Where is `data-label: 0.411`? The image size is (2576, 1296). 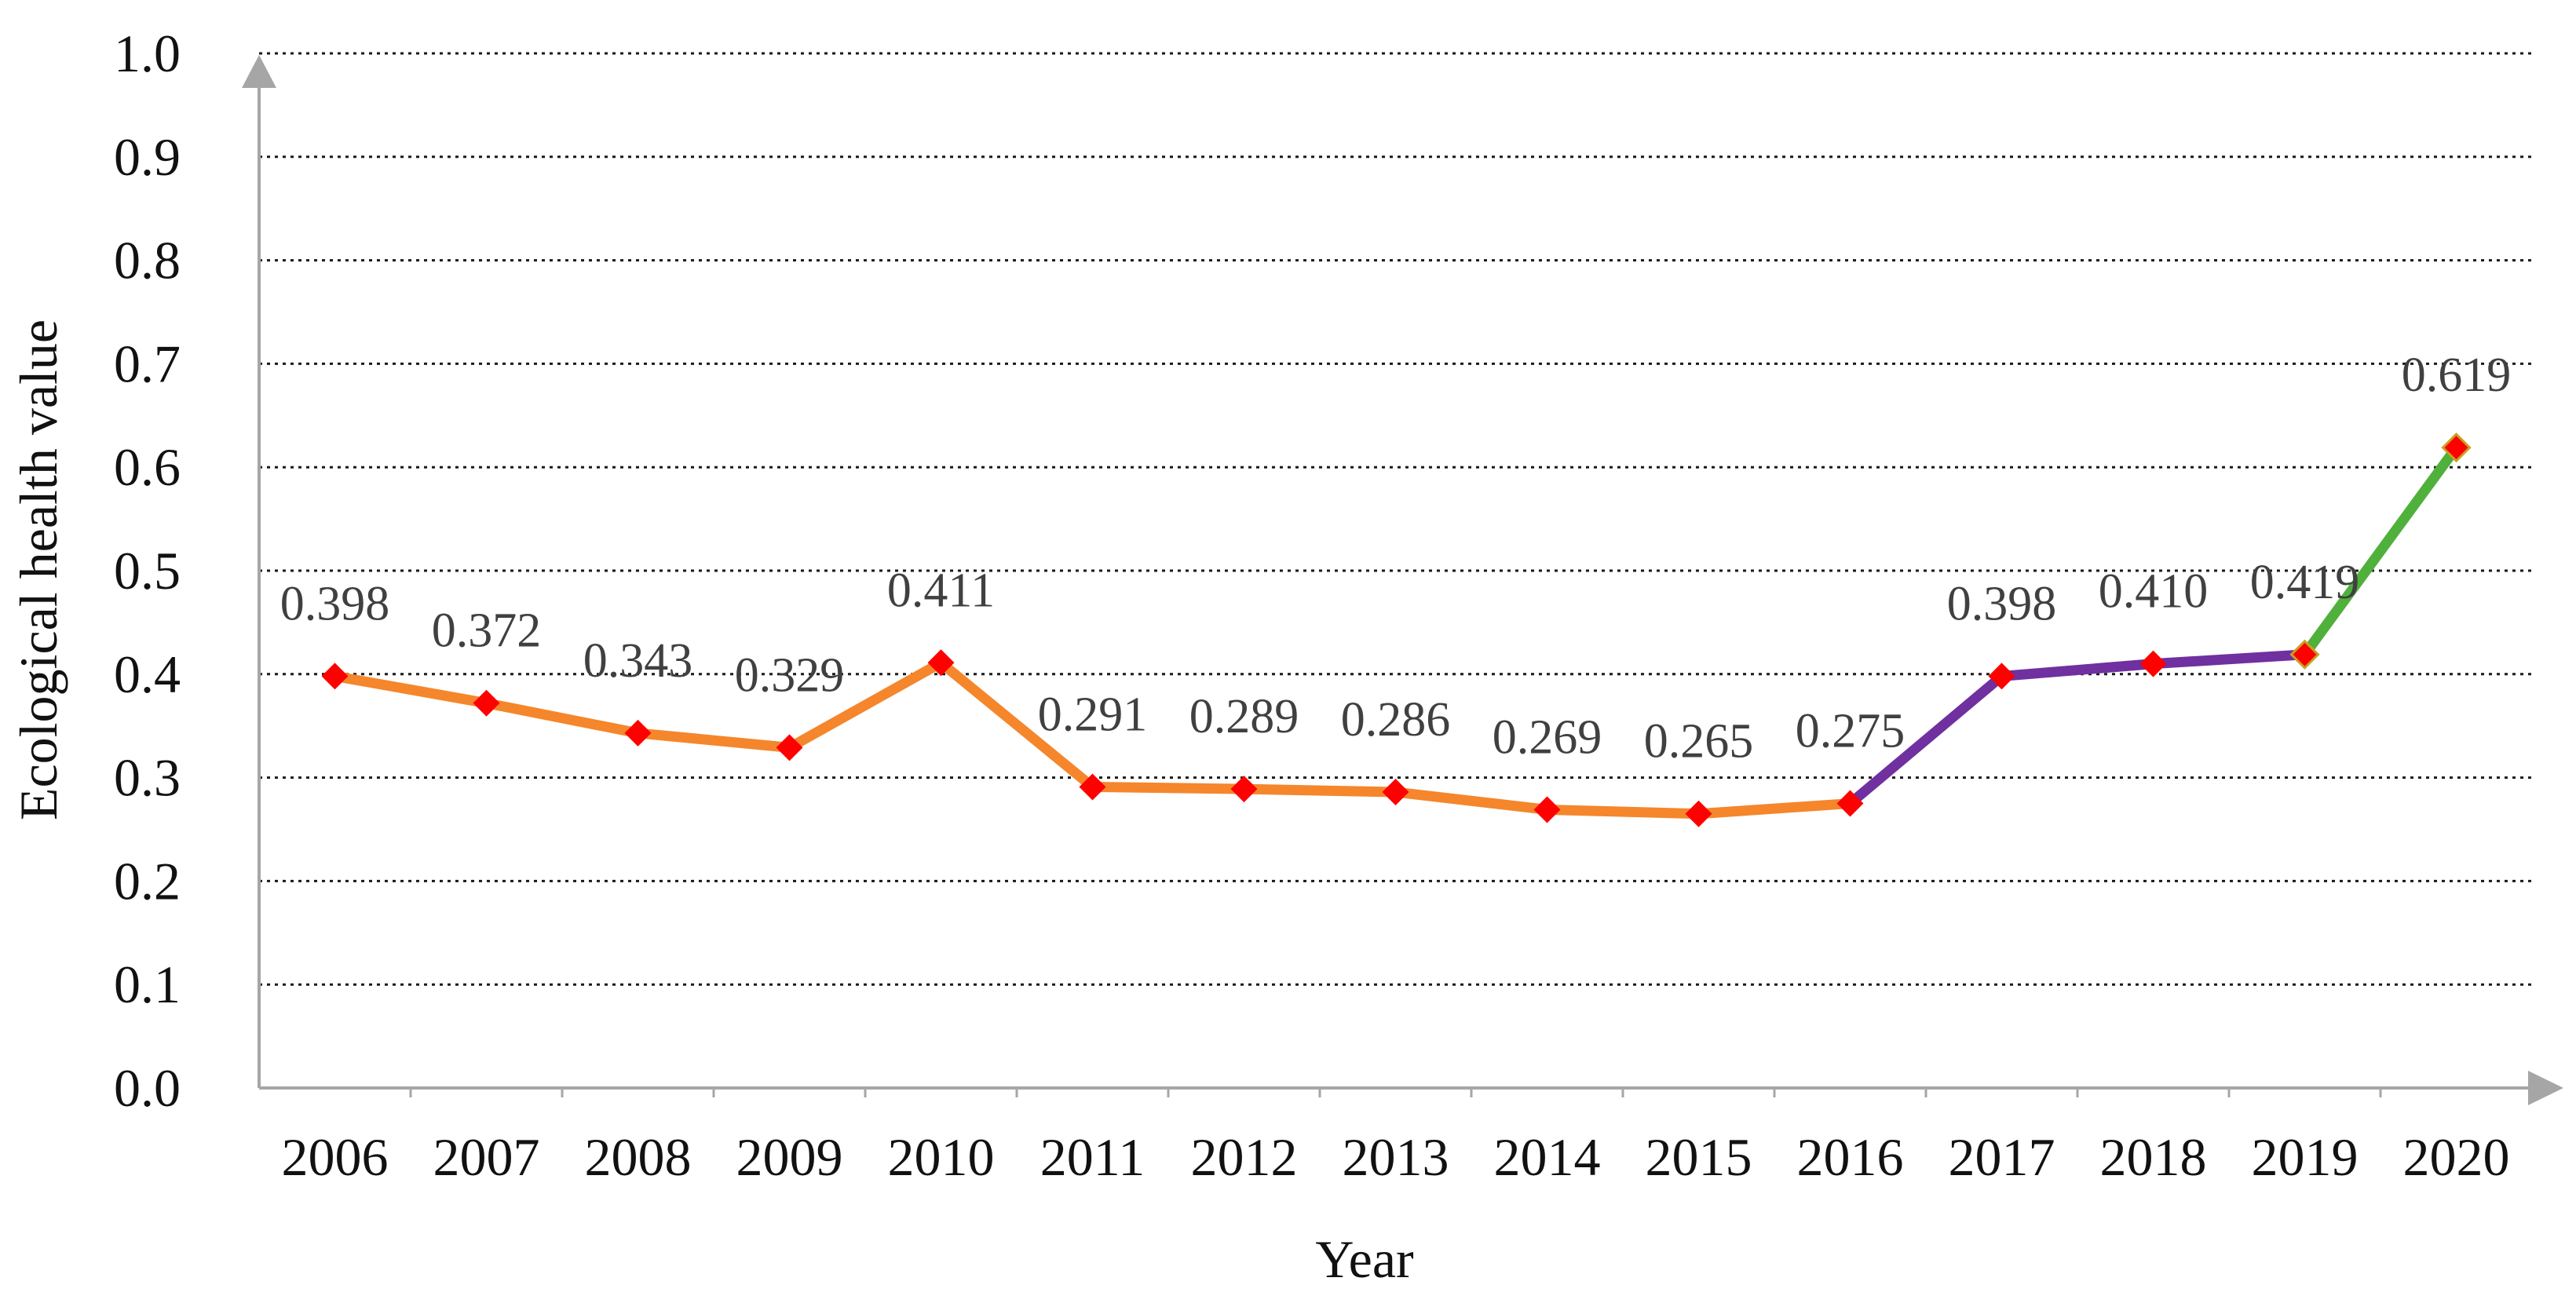 data-label: 0.411 is located at coordinates (941, 590).